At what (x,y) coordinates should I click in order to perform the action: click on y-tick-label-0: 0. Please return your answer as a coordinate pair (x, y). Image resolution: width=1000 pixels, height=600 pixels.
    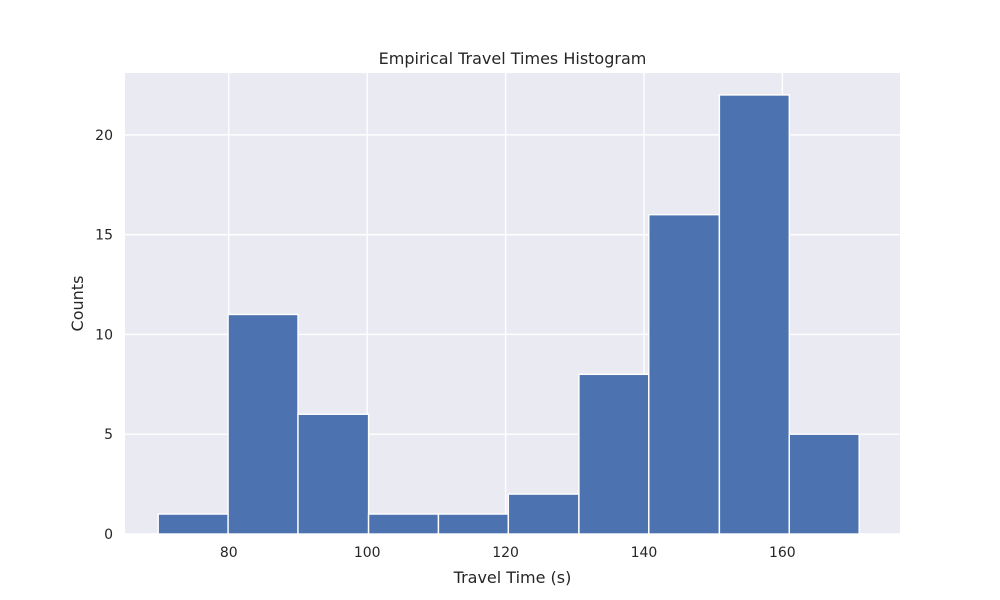
    Looking at the image, I should click on (108, 535).